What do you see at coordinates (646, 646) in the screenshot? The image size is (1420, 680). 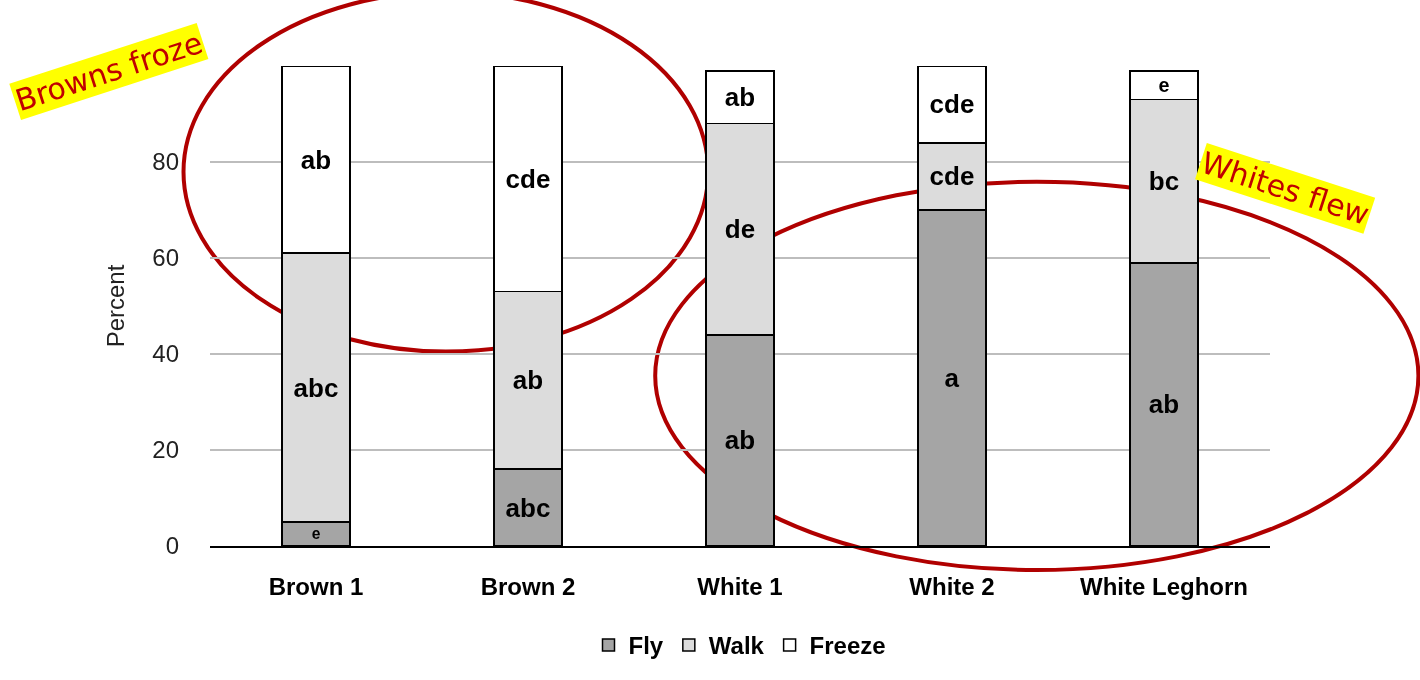 I see `legend-label: Fly` at bounding box center [646, 646].